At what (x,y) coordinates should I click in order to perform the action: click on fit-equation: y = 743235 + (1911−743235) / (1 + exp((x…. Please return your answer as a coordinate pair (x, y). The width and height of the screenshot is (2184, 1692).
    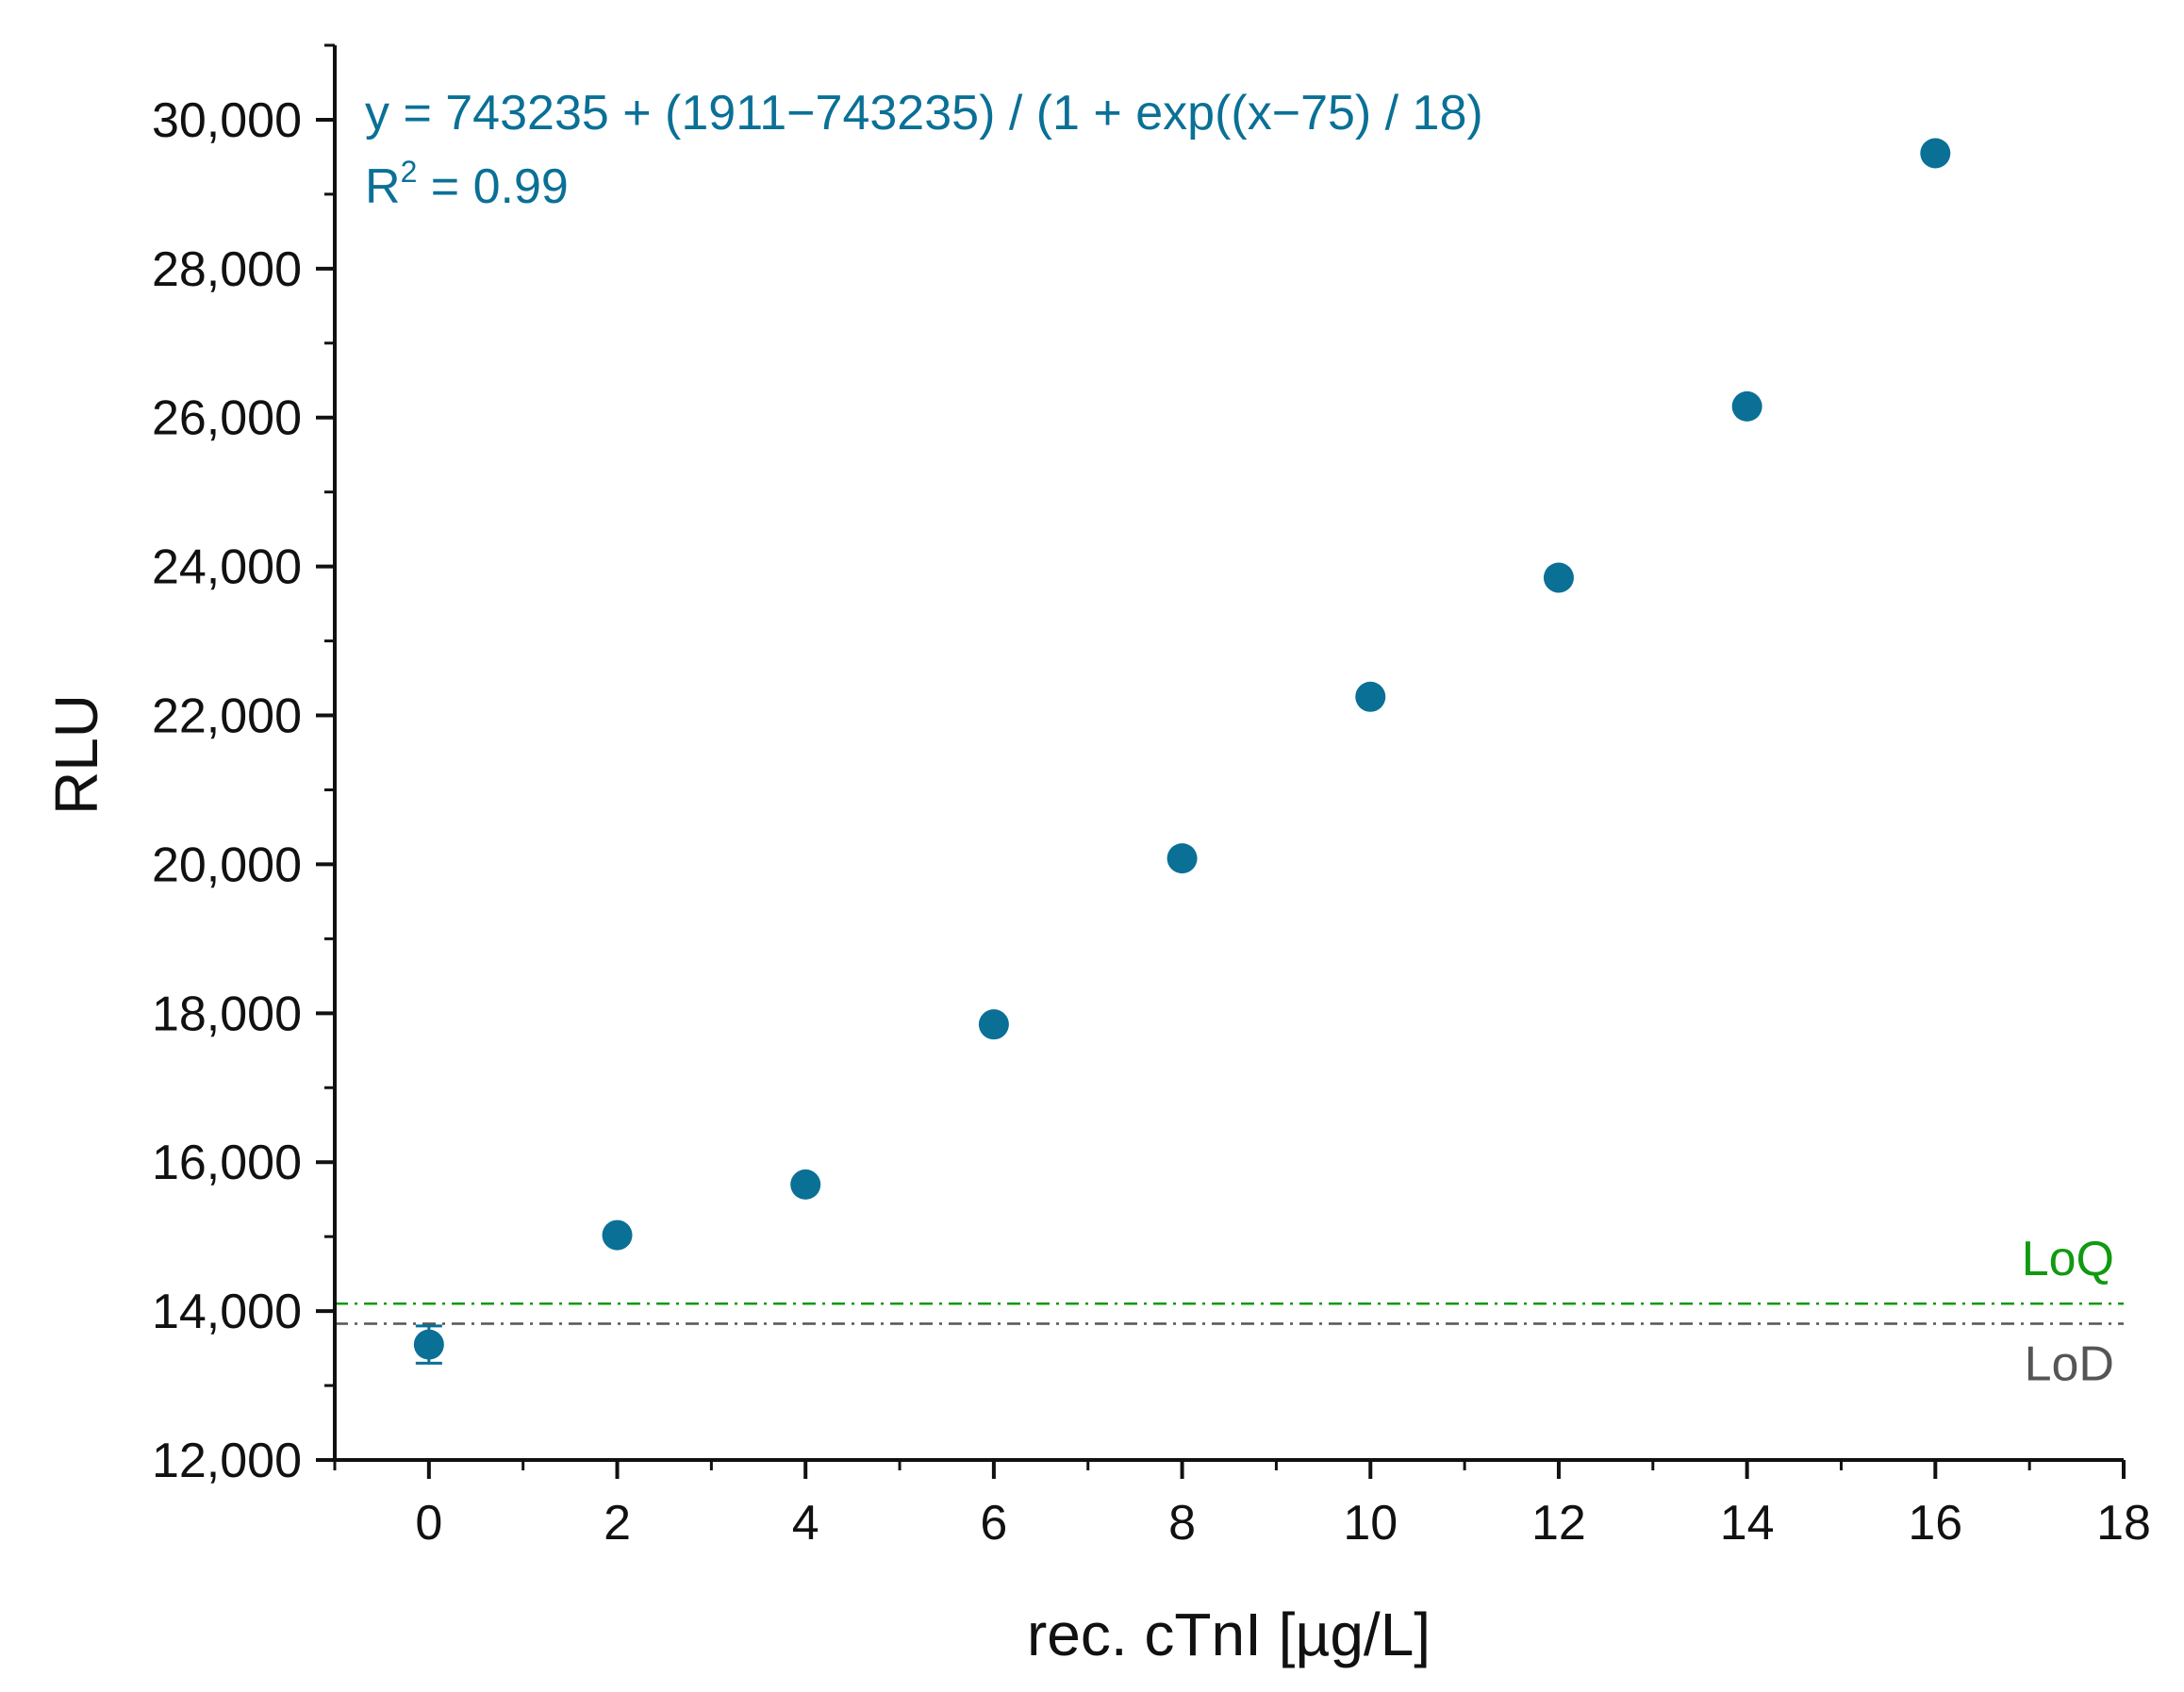
    Looking at the image, I should click on (924, 113).